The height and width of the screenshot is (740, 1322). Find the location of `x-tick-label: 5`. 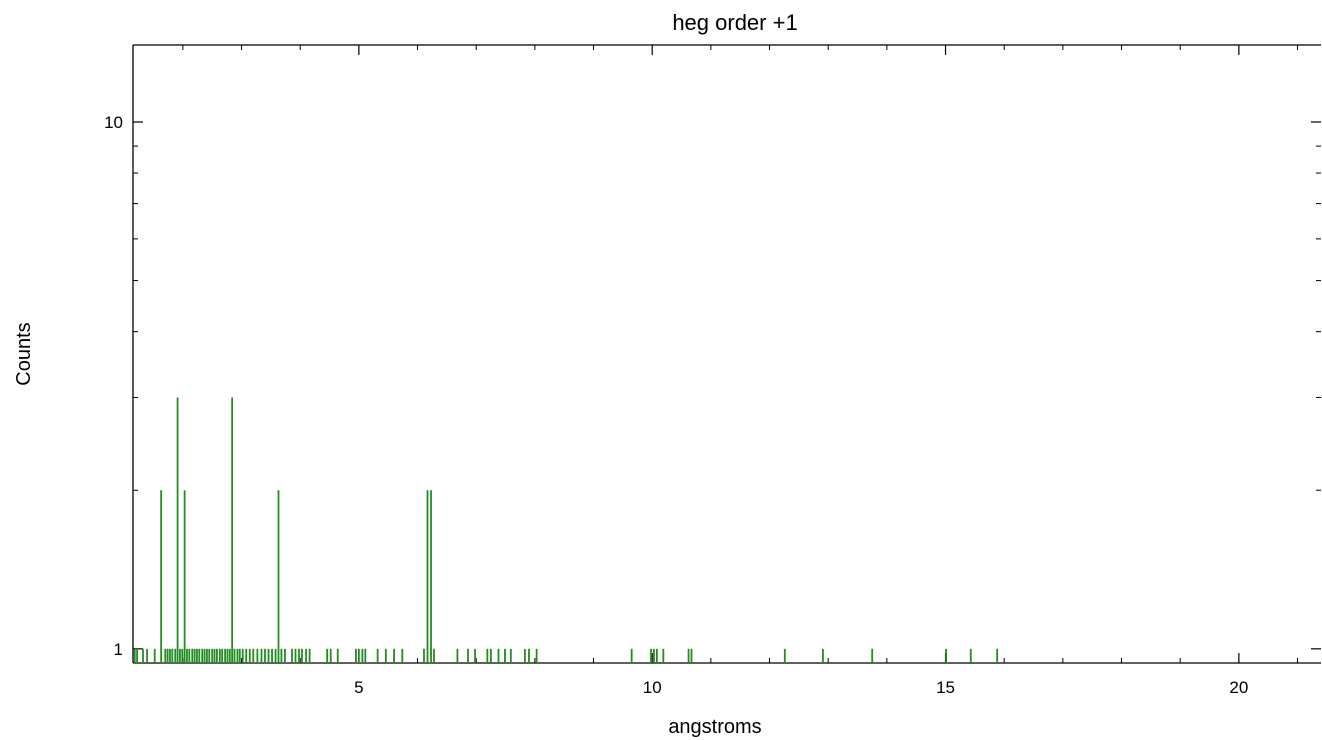

x-tick-label: 5 is located at coordinates (358, 687).